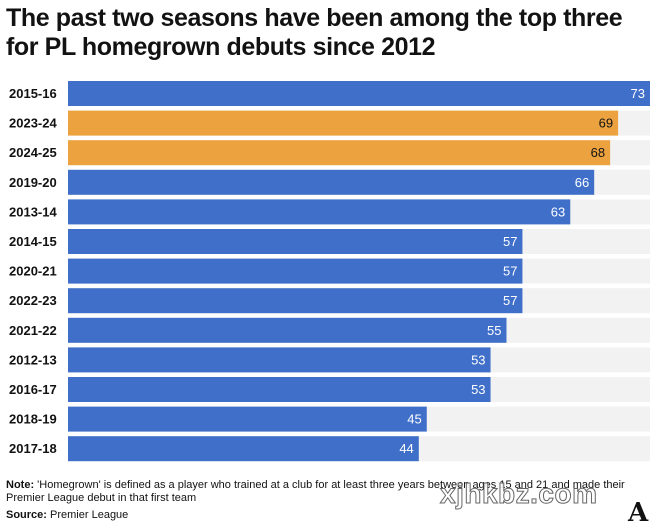 Image resolution: width=660 pixels, height=531 pixels. What do you see at coordinates (33, 300) in the screenshot?
I see `category-label: 2022-23` at bounding box center [33, 300].